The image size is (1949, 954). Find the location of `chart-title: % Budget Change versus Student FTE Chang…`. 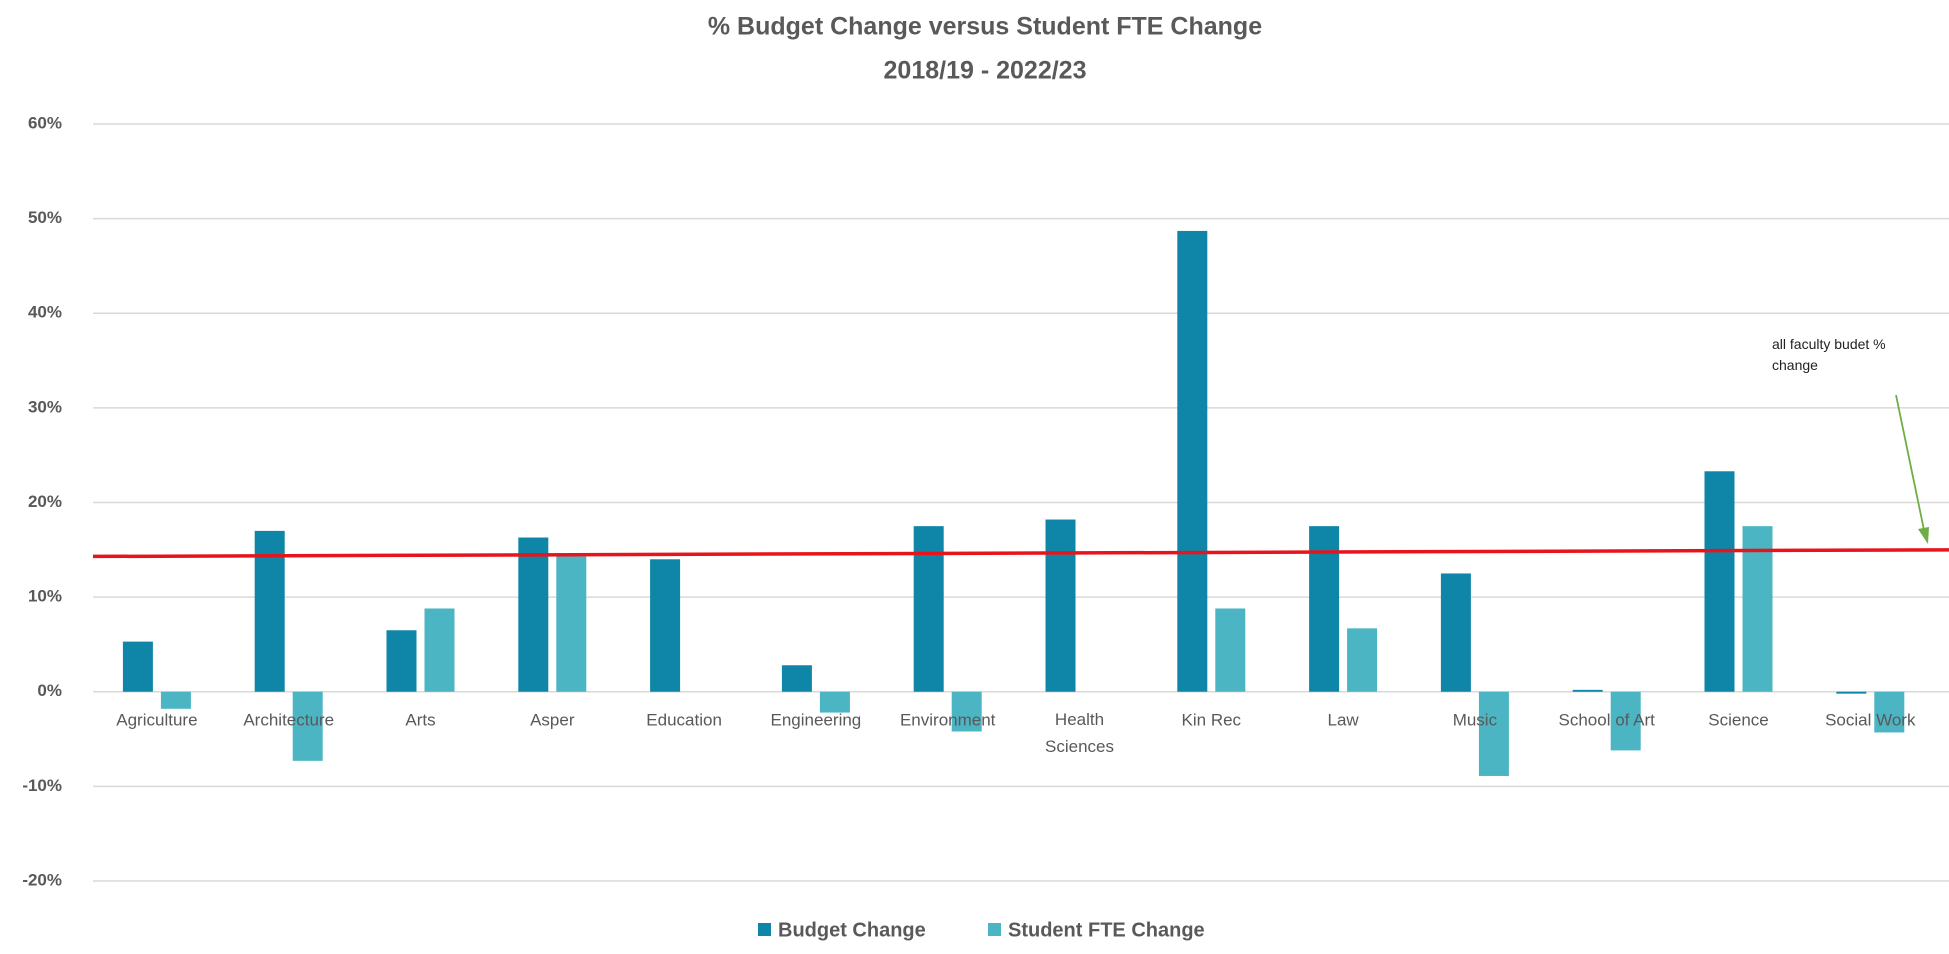

chart-title: % Budget Change versus Student FTE Chang… is located at coordinates (985, 27).